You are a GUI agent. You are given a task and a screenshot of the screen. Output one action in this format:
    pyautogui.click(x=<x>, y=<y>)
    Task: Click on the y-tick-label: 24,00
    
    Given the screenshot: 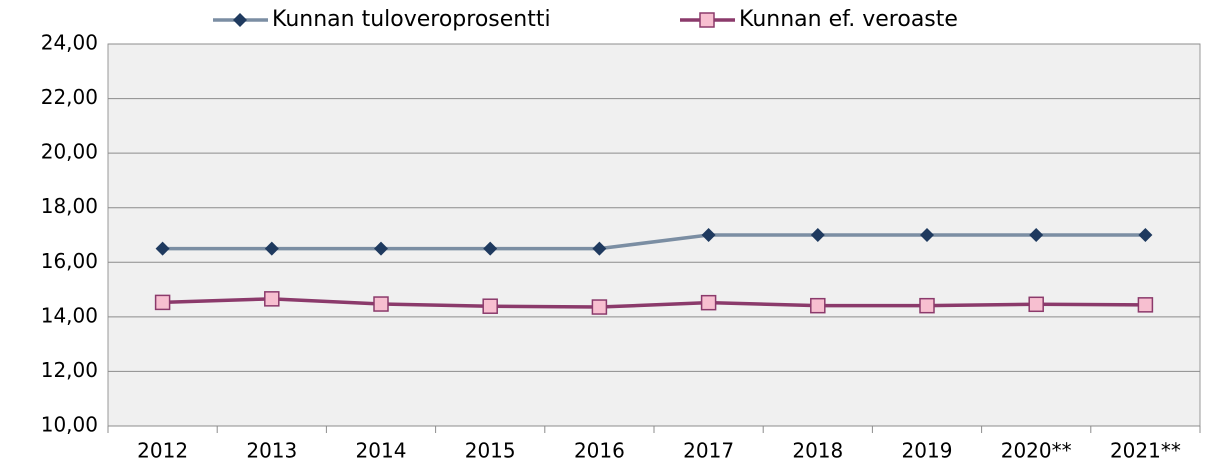 What is the action you would take?
    pyautogui.click(x=69, y=43)
    